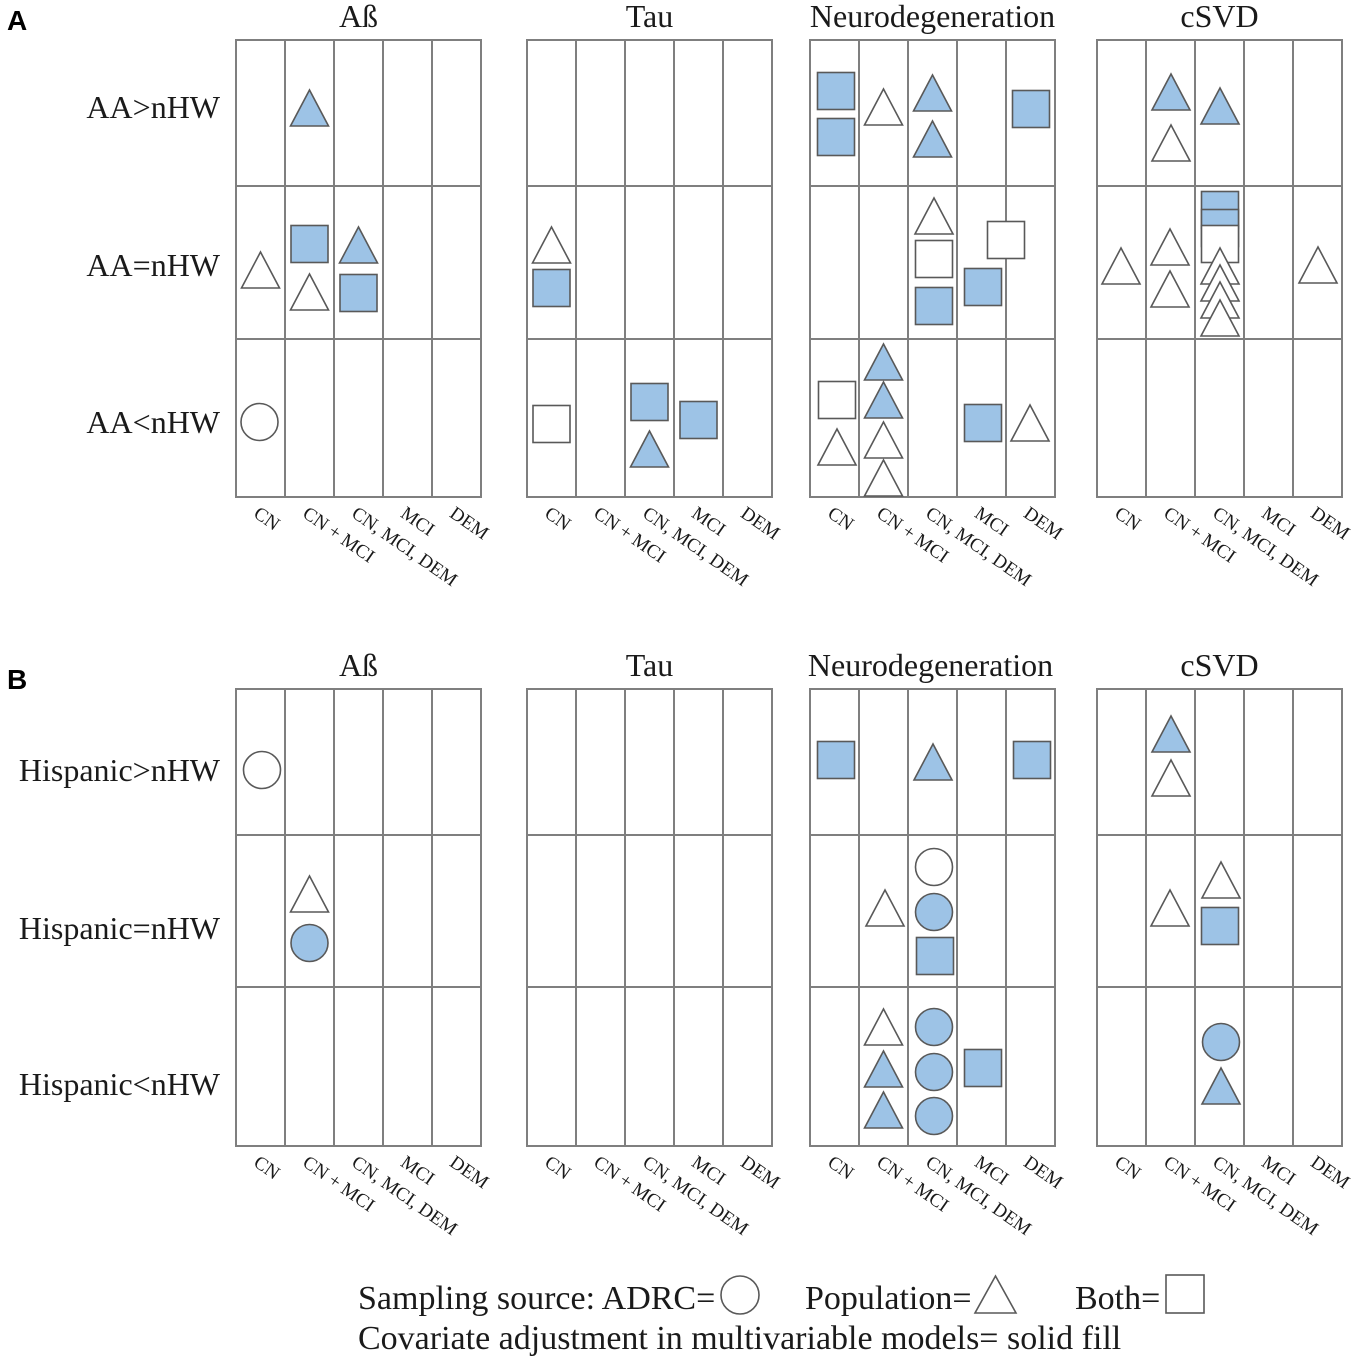 The width and height of the screenshot is (1355, 1361). I want to click on panel-label: B, so click(17, 679).